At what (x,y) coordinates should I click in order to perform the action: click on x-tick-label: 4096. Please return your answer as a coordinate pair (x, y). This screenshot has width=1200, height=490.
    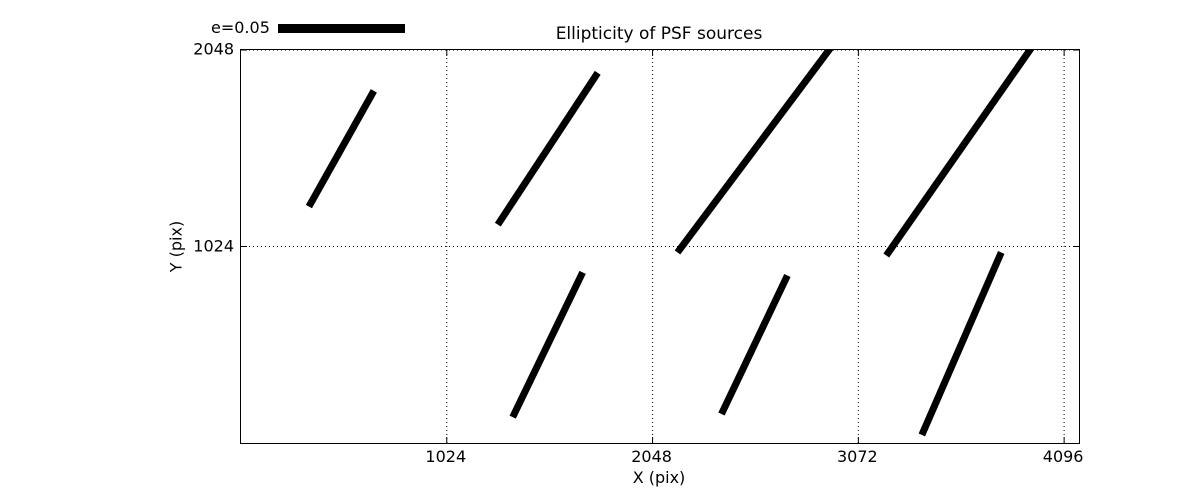
    Looking at the image, I should click on (1063, 456).